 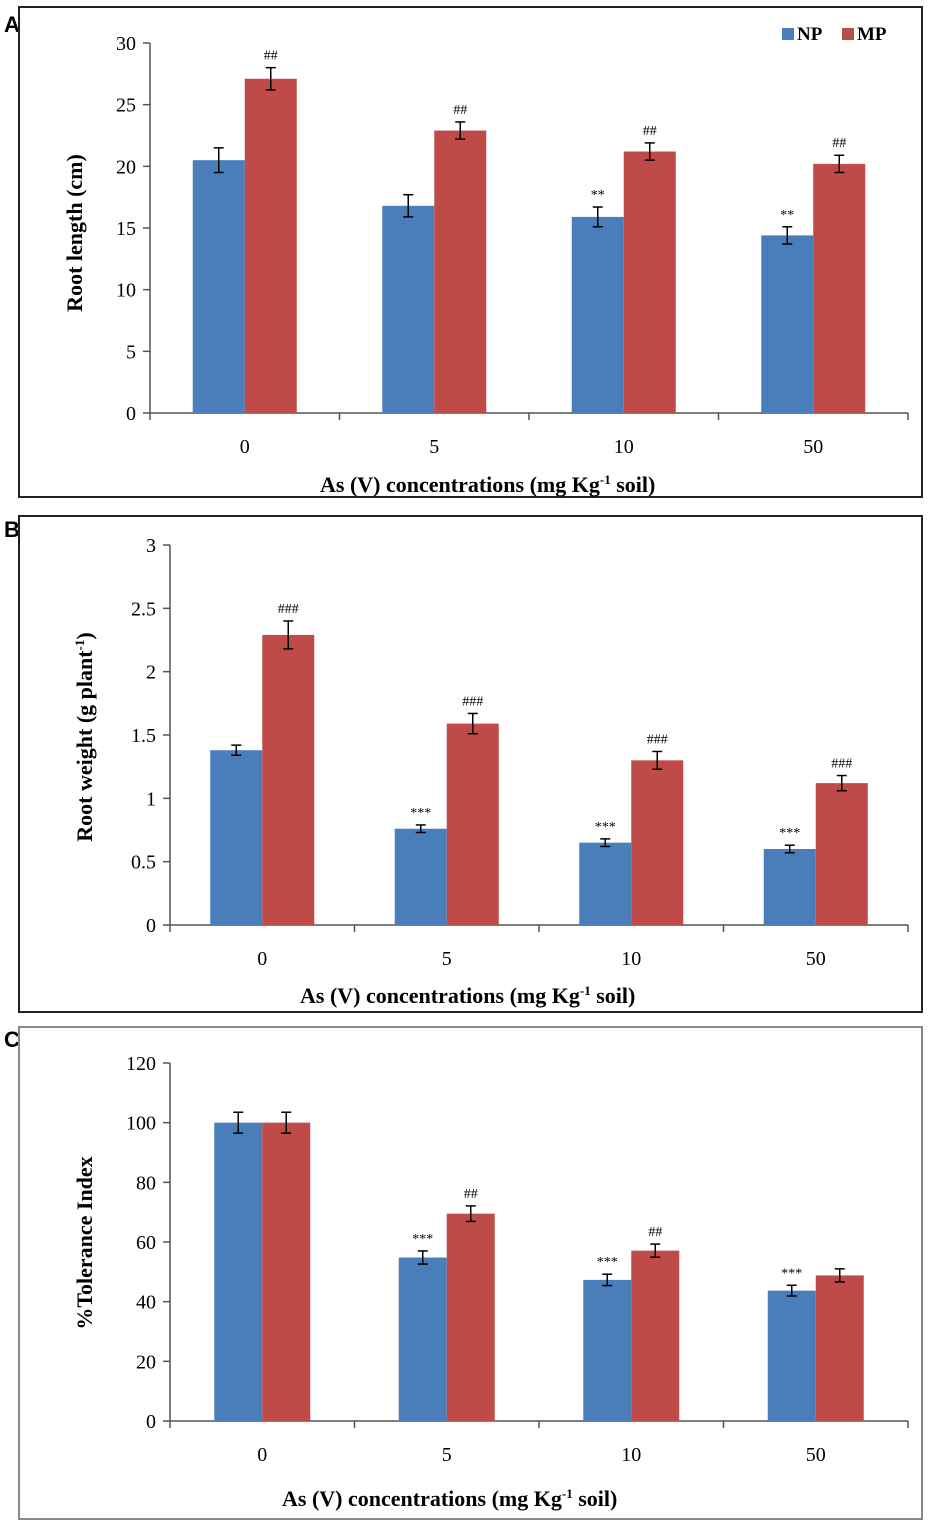 I want to click on panel-a-letter: A, so click(x=12, y=24).